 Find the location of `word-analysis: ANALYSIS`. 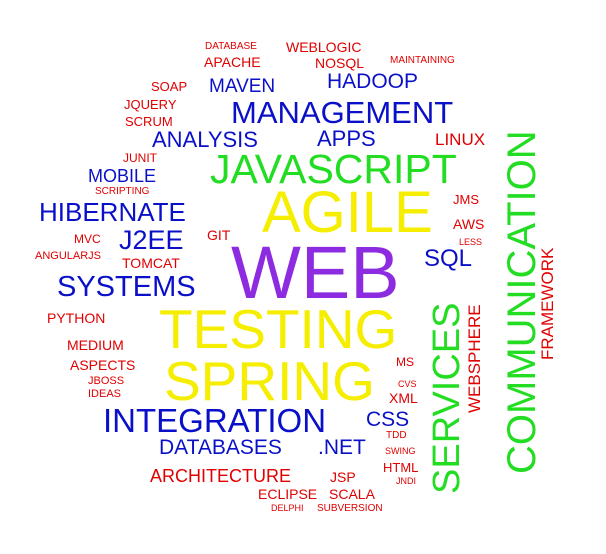

word-analysis: ANALYSIS is located at coordinates (205, 139).